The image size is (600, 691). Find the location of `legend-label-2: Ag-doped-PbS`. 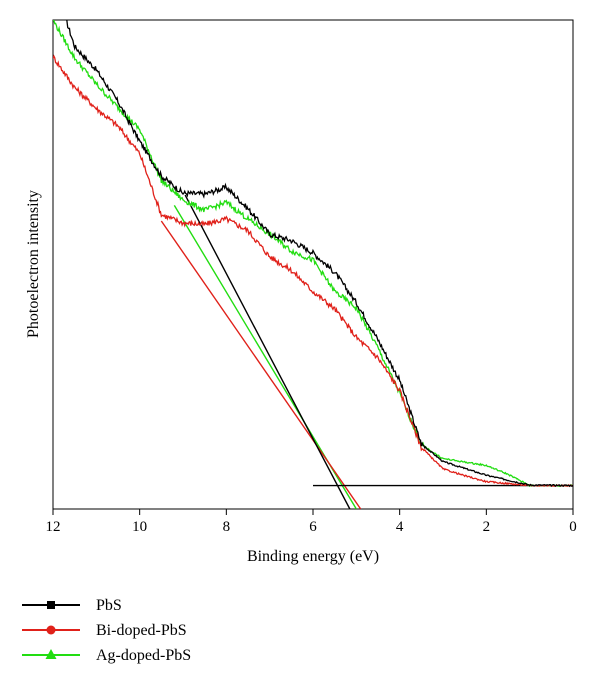

legend-label-2: Ag-doped-PbS is located at coordinates (143, 655).